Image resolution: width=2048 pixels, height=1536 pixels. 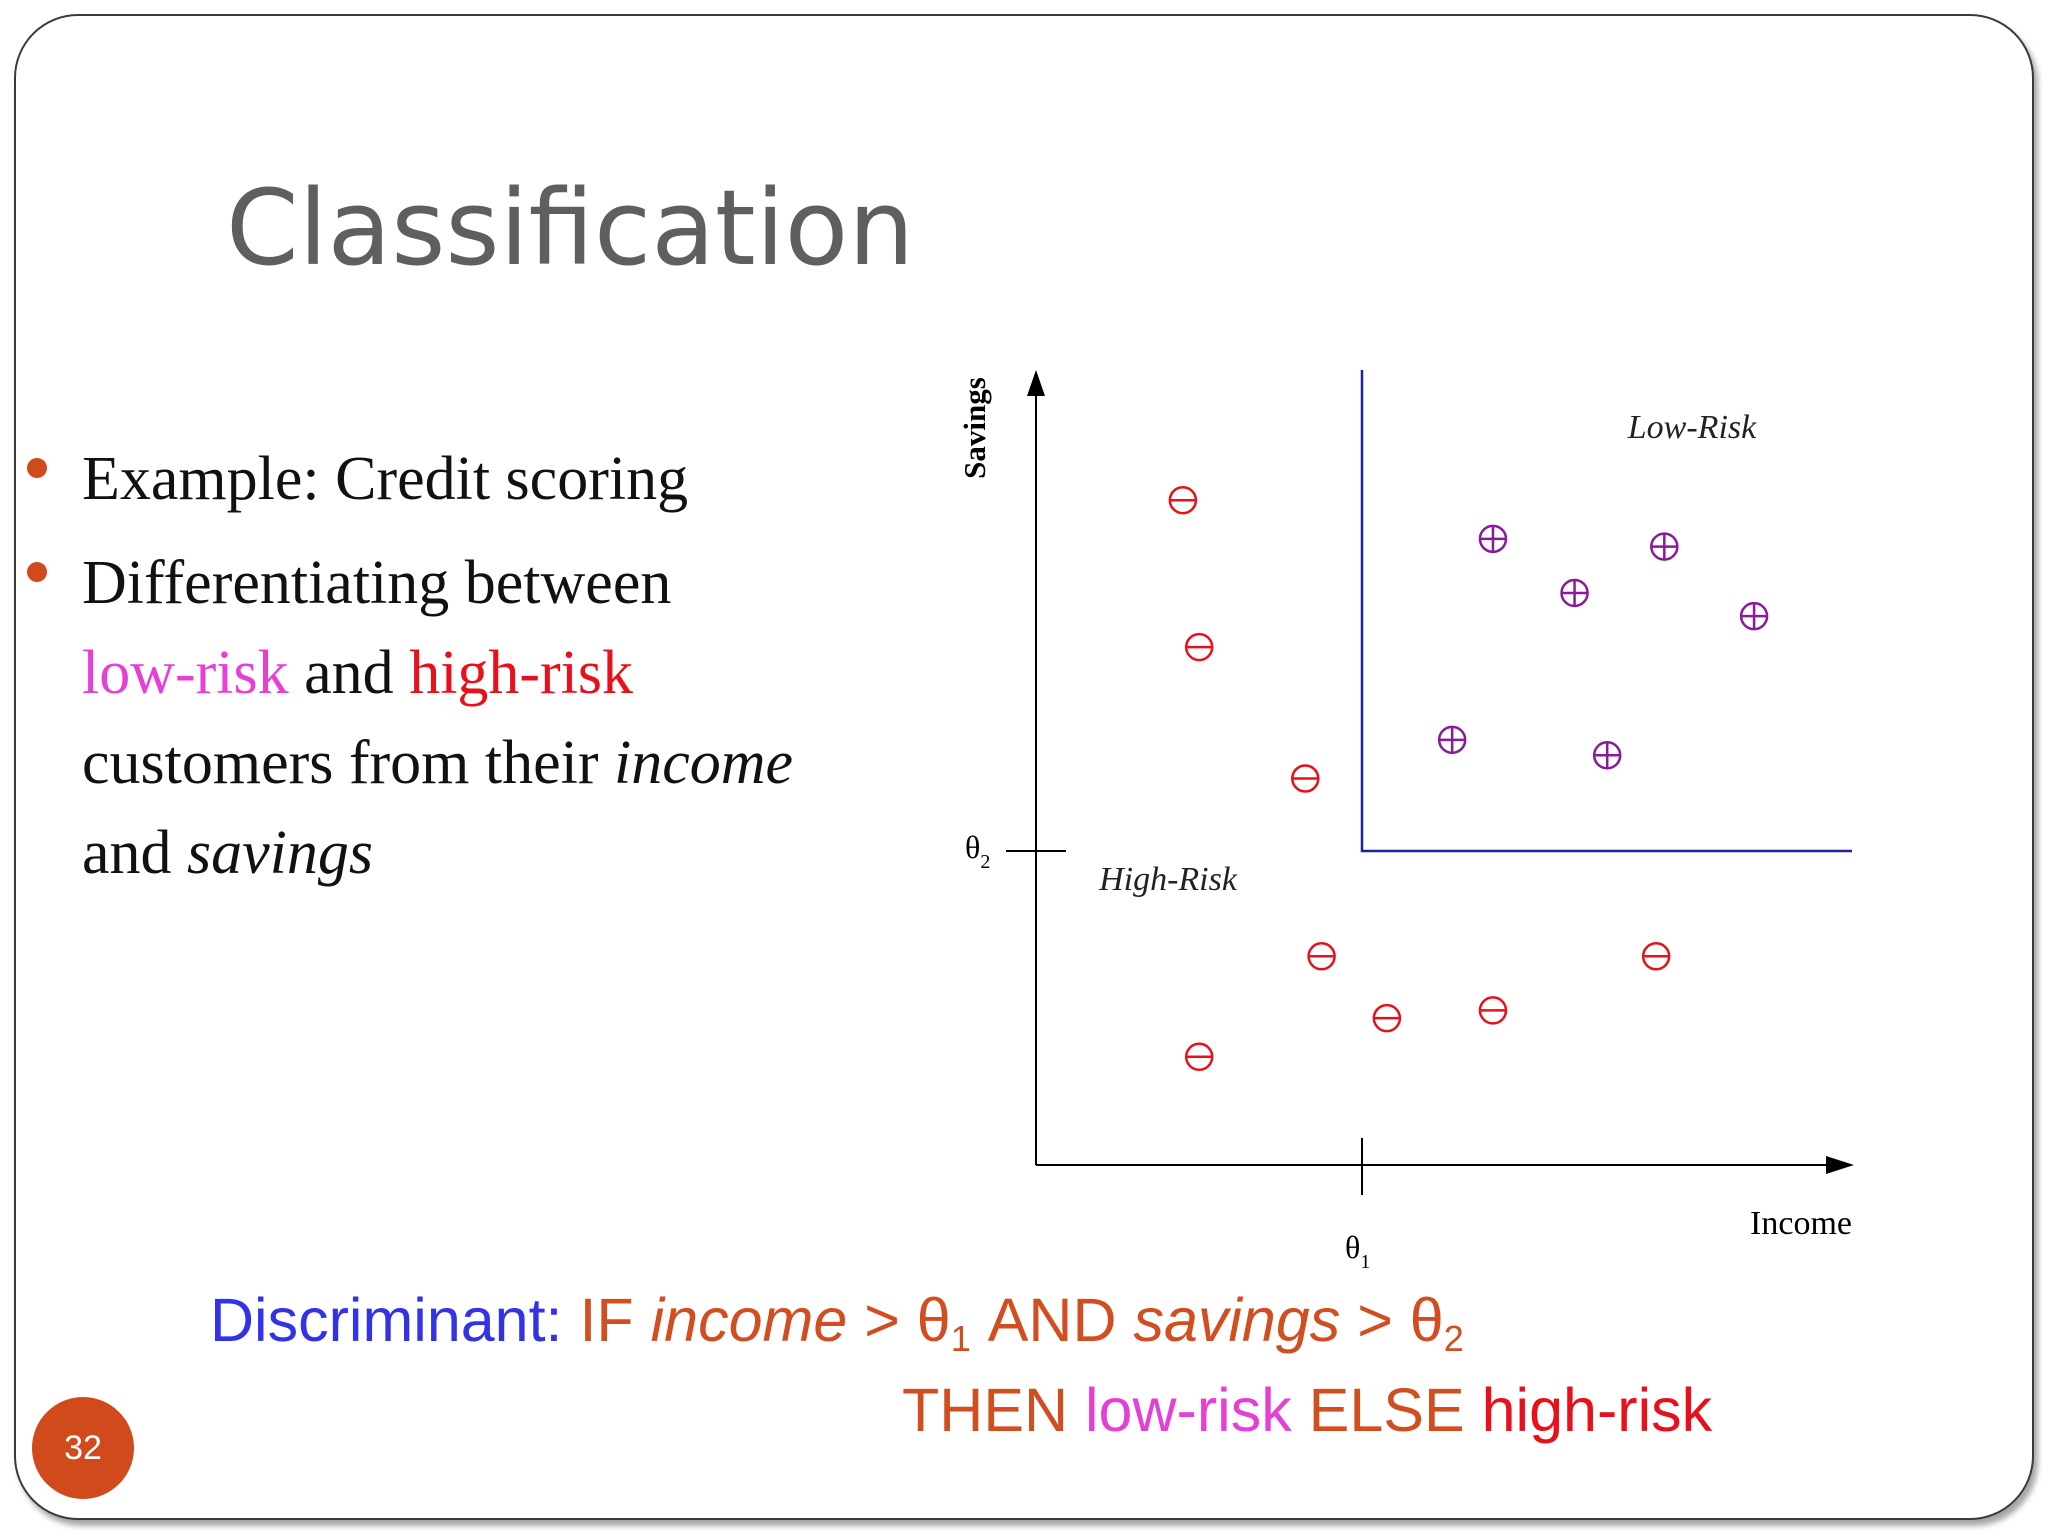 What do you see at coordinates (1386, 1410) in the screenshot?
I see `else-keyword: ELSE` at bounding box center [1386, 1410].